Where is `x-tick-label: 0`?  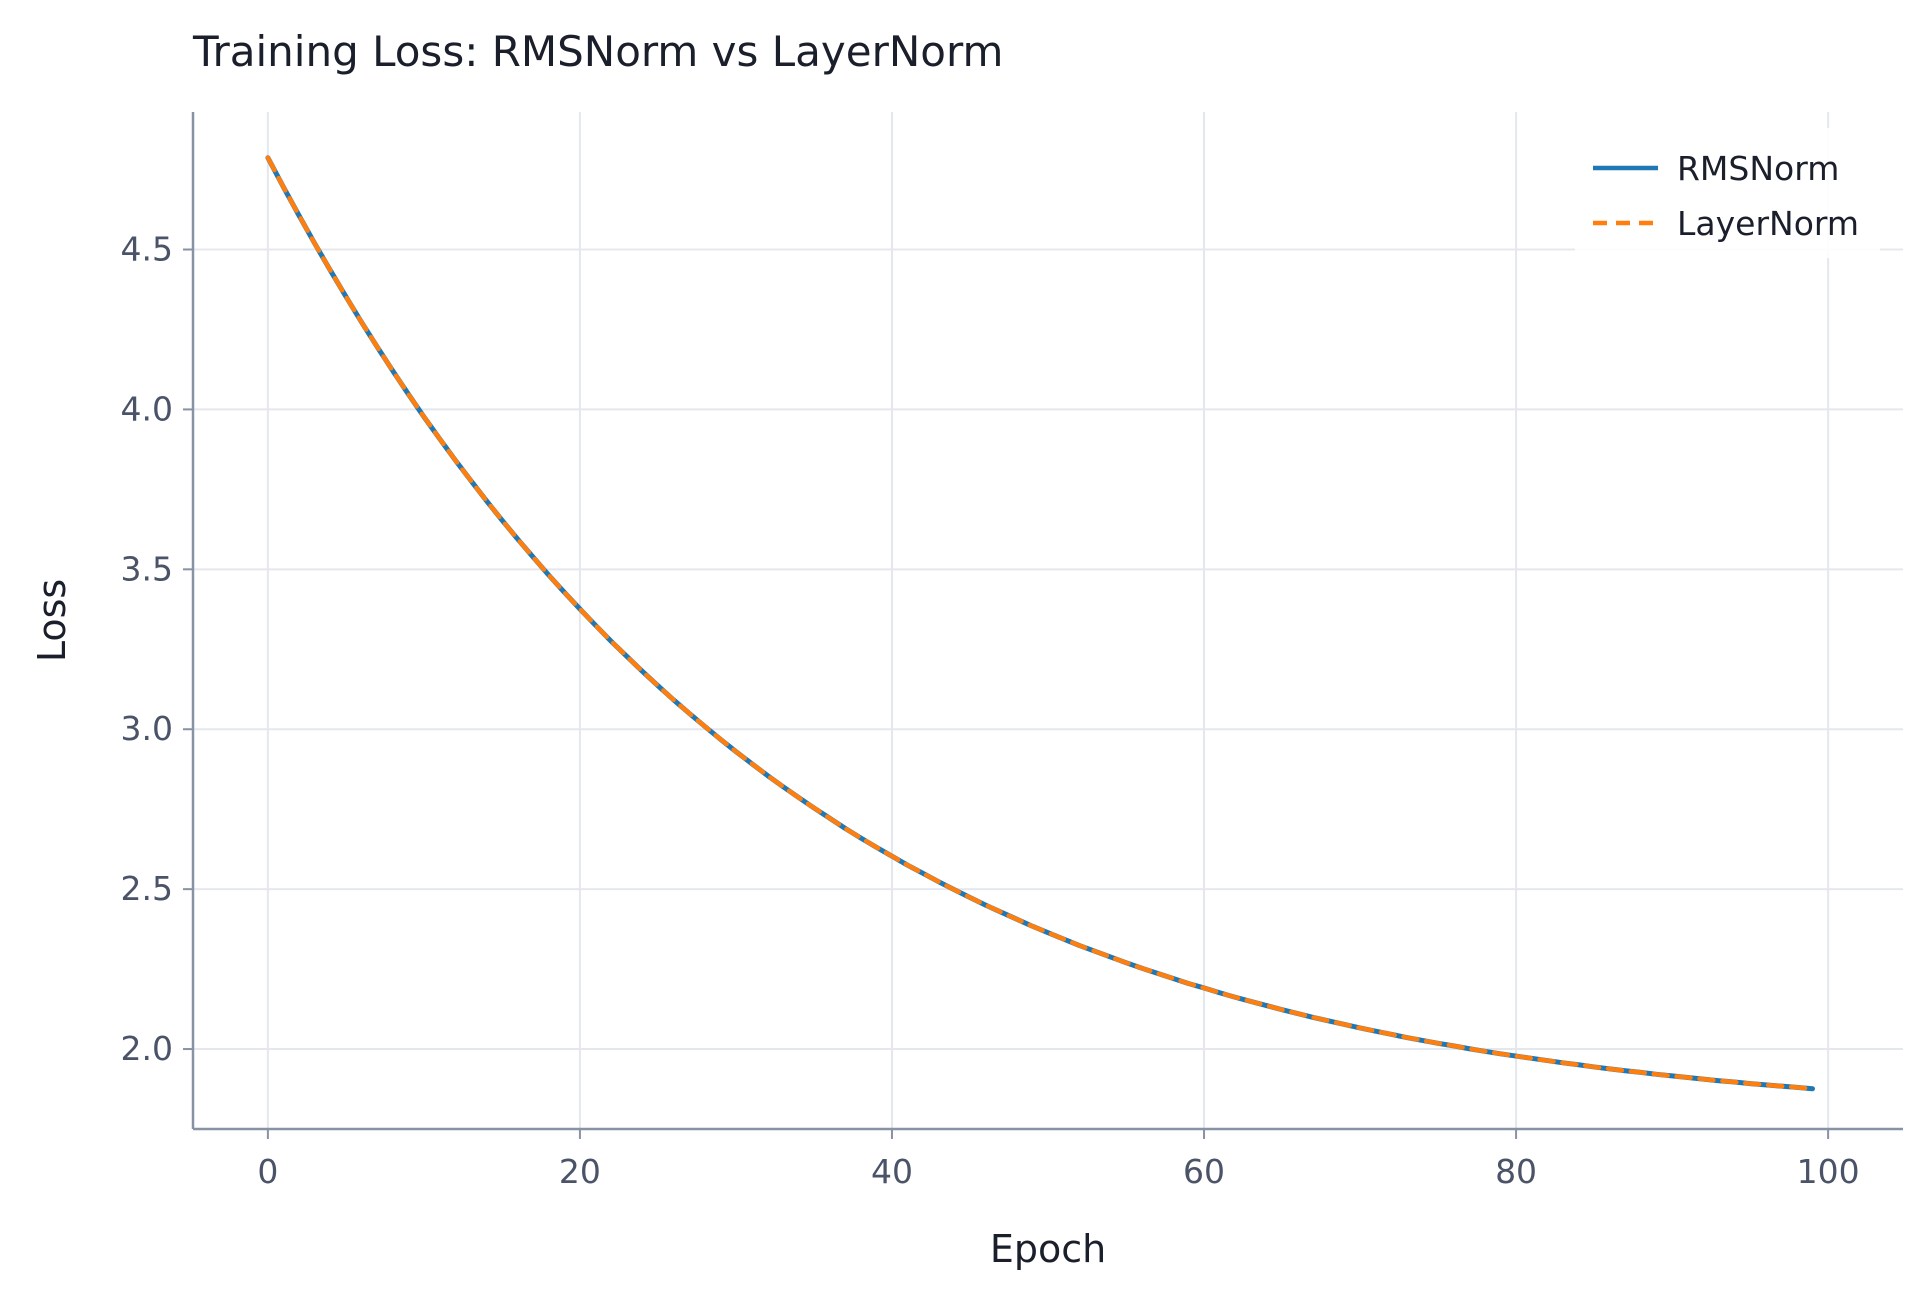 x-tick-label: 0 is located at coordinates (267, 1171).